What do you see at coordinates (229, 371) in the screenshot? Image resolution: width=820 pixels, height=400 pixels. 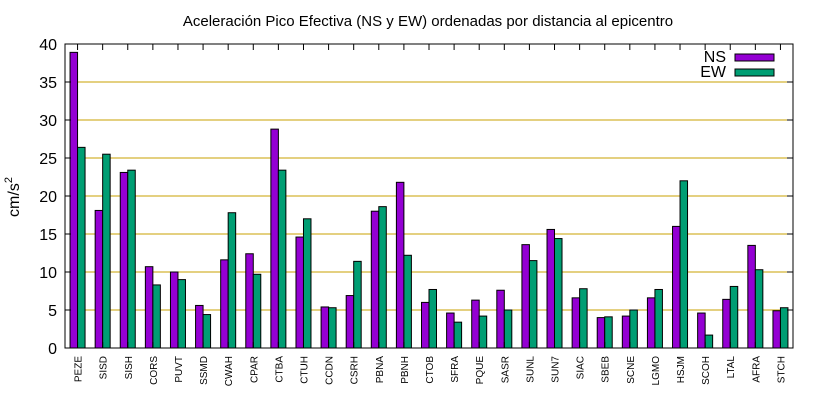 I see `x-tick-label: CWAH` at bounding box center [229, 371].